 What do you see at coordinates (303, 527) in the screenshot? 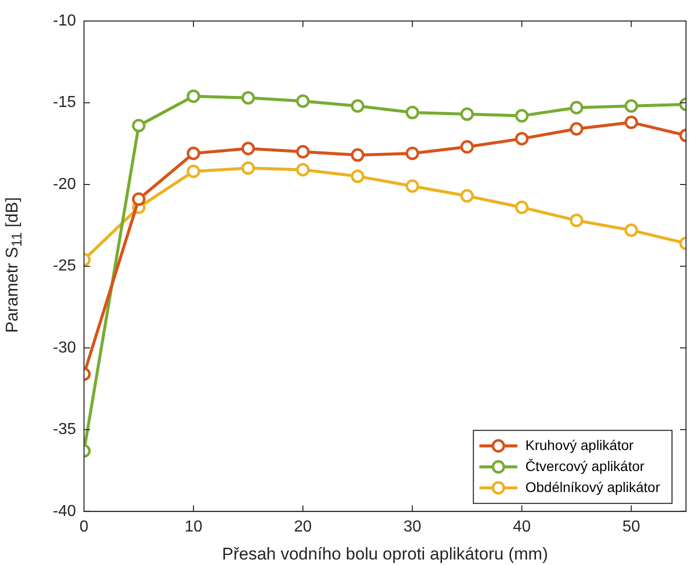
I see `x-tick-label: 20` at bounding box center [303, 527].